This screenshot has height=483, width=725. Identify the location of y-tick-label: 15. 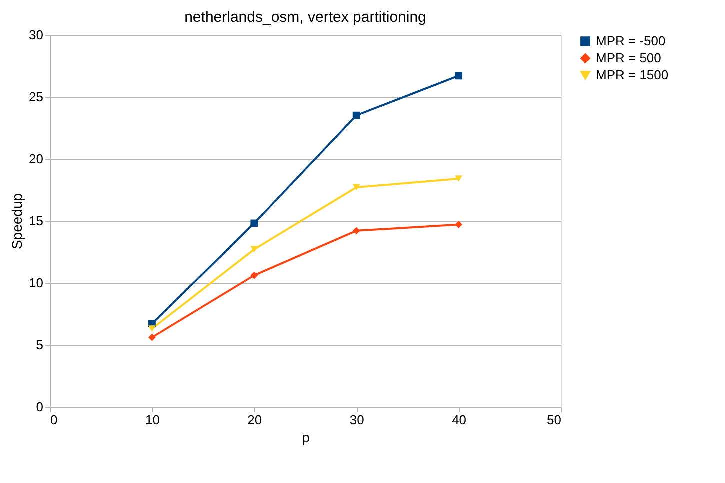
(36, 221).